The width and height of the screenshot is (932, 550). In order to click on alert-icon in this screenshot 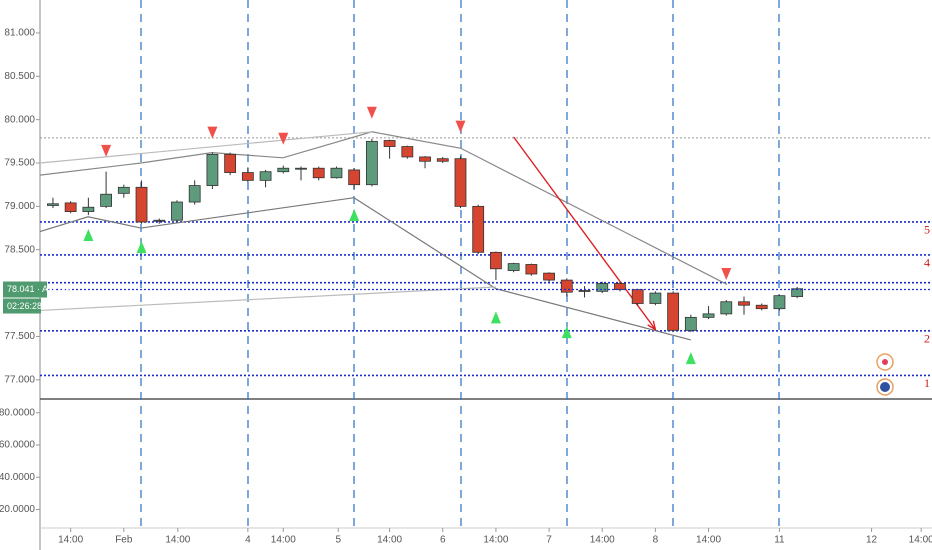, I will do `click(885, 362)`.